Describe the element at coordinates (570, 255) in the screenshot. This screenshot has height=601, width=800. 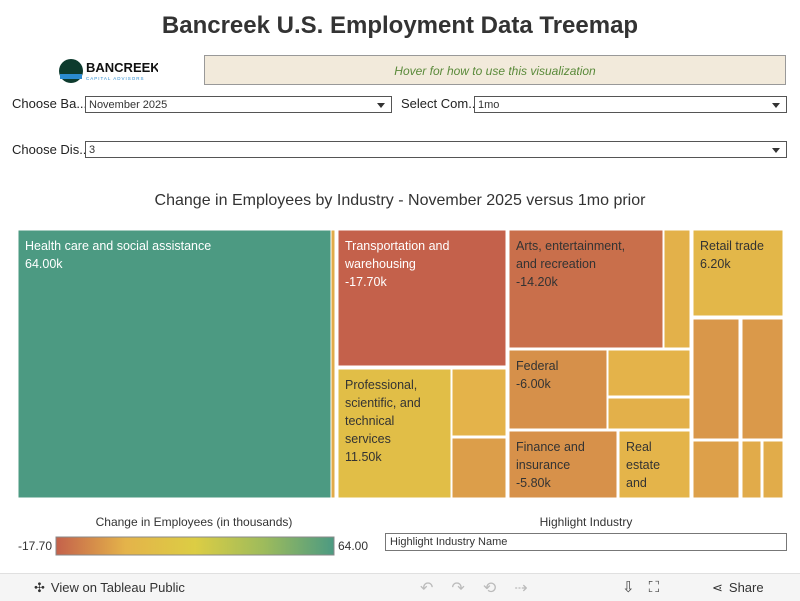
I see `tile-label: Arts, entertainment, and recreation` at that location.